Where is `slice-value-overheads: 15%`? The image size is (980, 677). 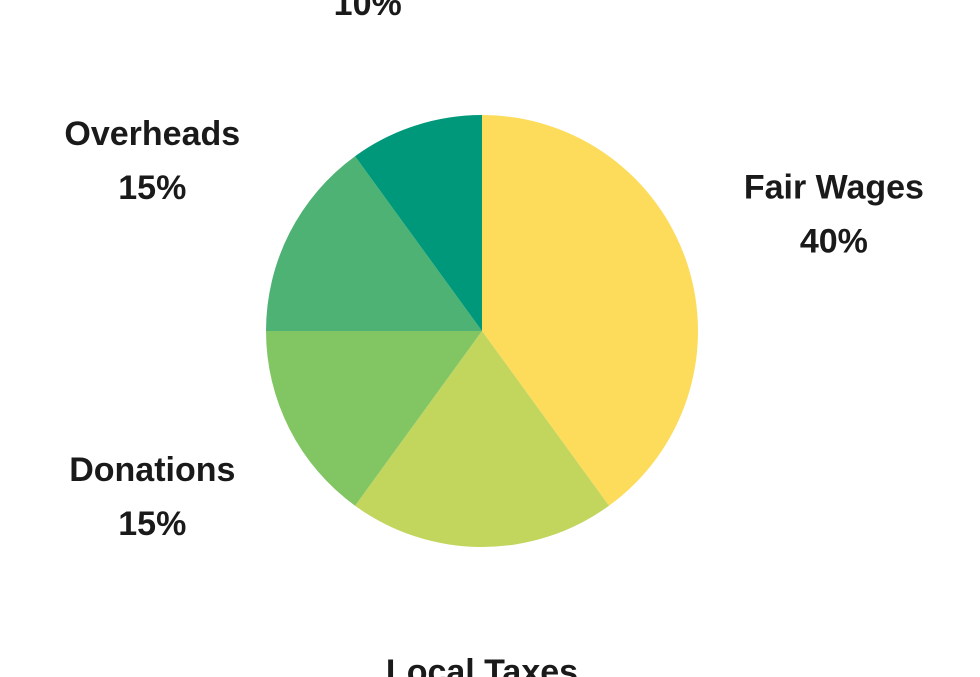
slice-value-overheads: 15% is located at coordinates (152, 188).